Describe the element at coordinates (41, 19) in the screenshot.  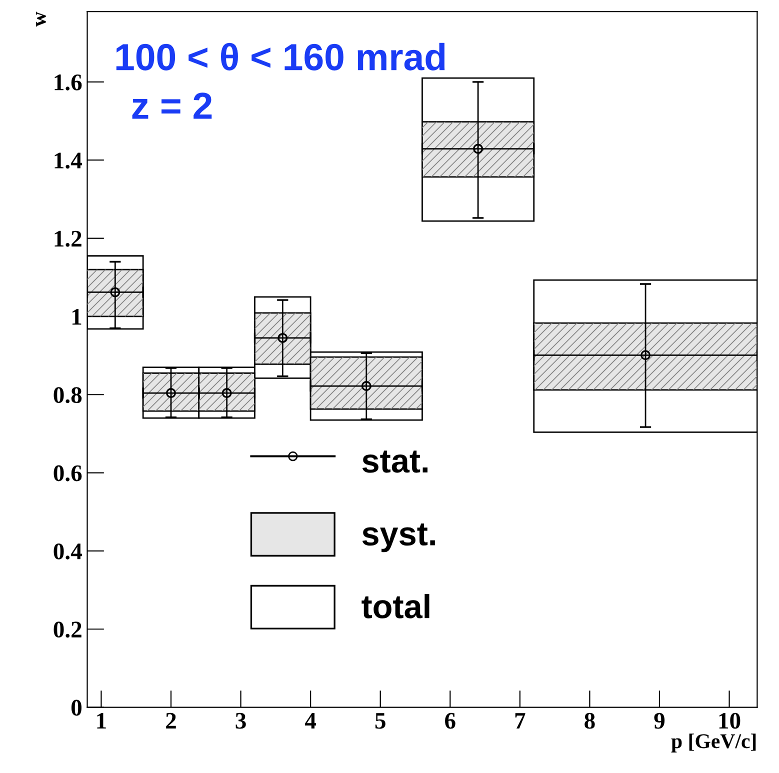
I see `y-axis-title: w` at that location.